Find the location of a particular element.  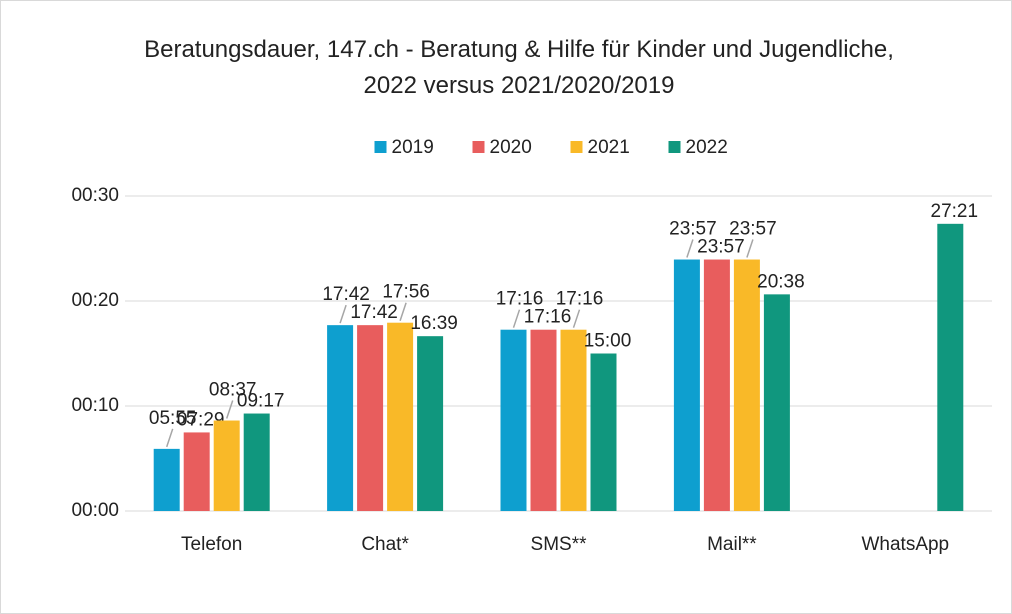

legend-label: 2022 is located at coordinates (707, 147).